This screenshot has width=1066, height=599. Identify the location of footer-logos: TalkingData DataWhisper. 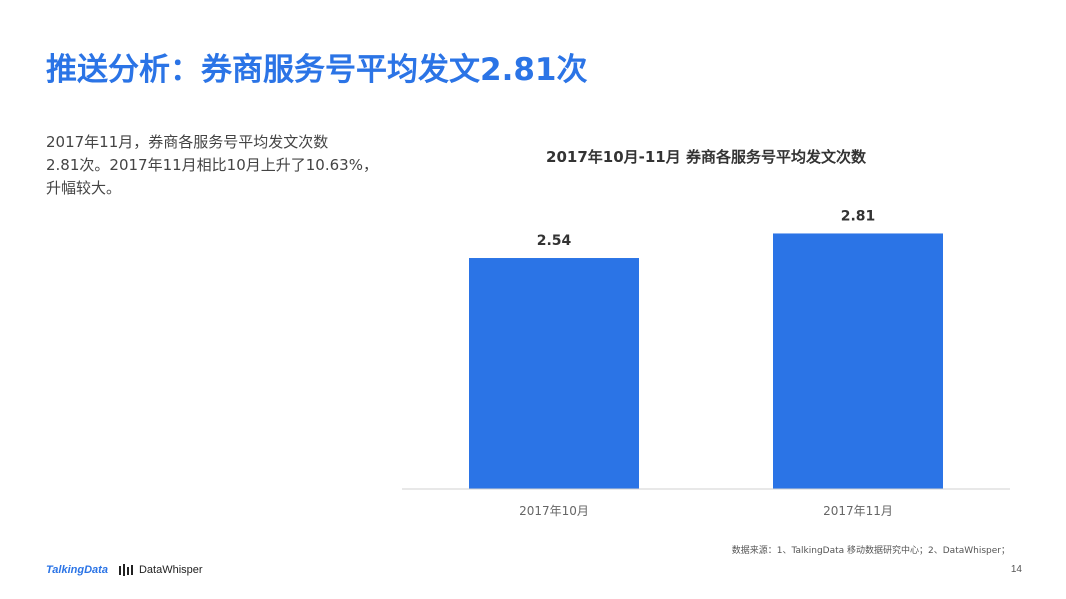
(124, 570).